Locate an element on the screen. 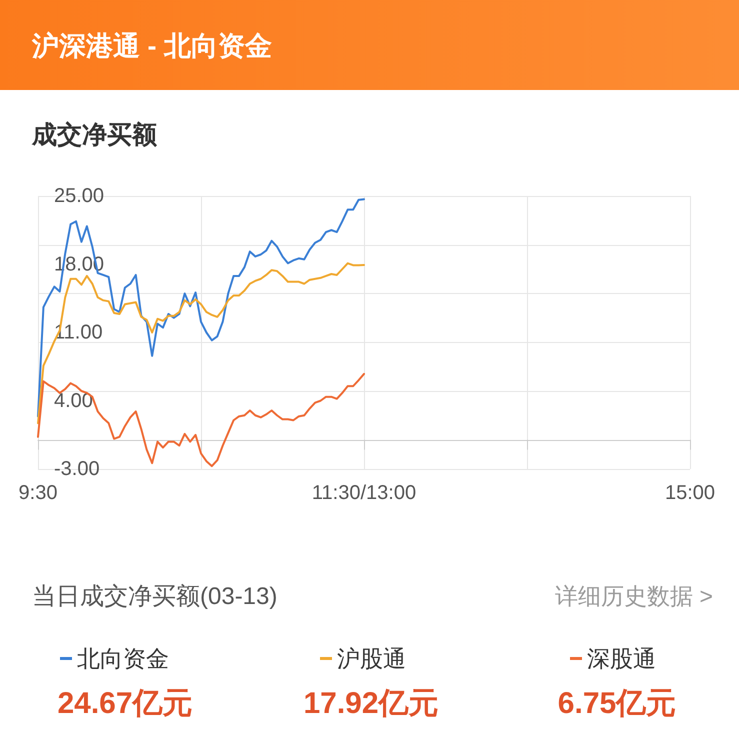 The width and height of the screenshot is (739, 730). legend-label: 沪股通 is located at coordinates (371, 659).